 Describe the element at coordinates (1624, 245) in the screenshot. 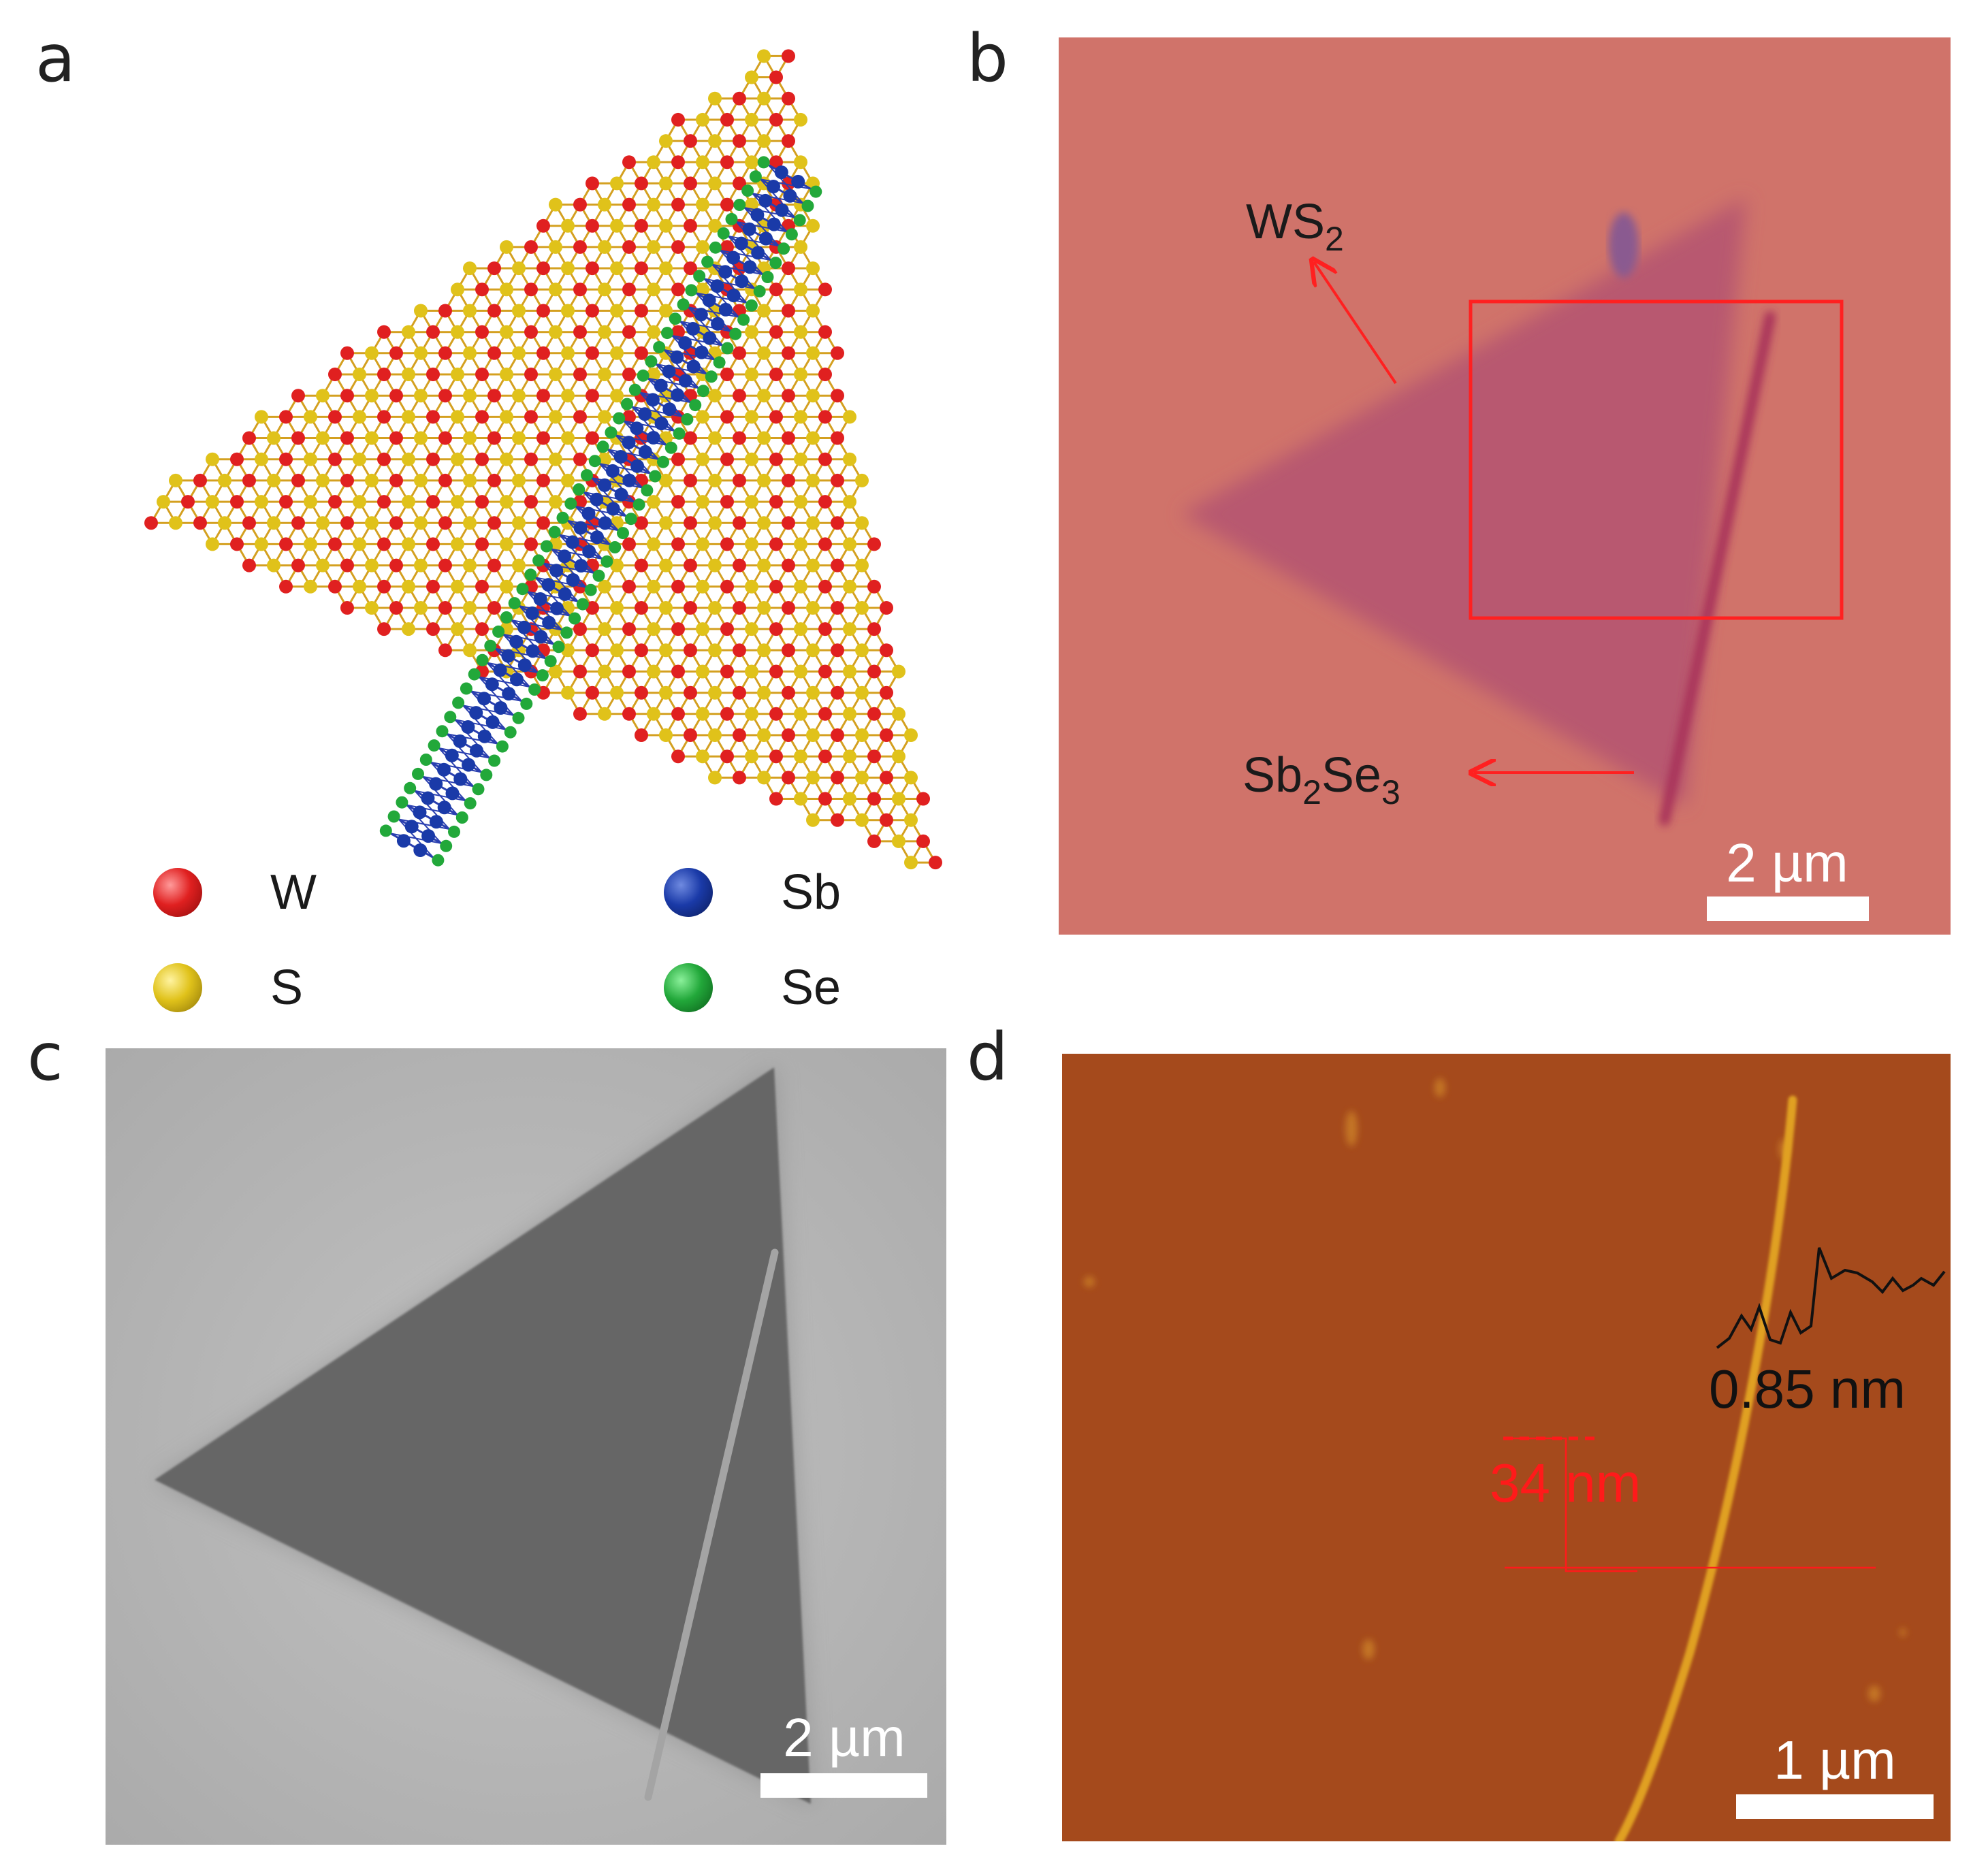

I see `particle-optical` at that location.